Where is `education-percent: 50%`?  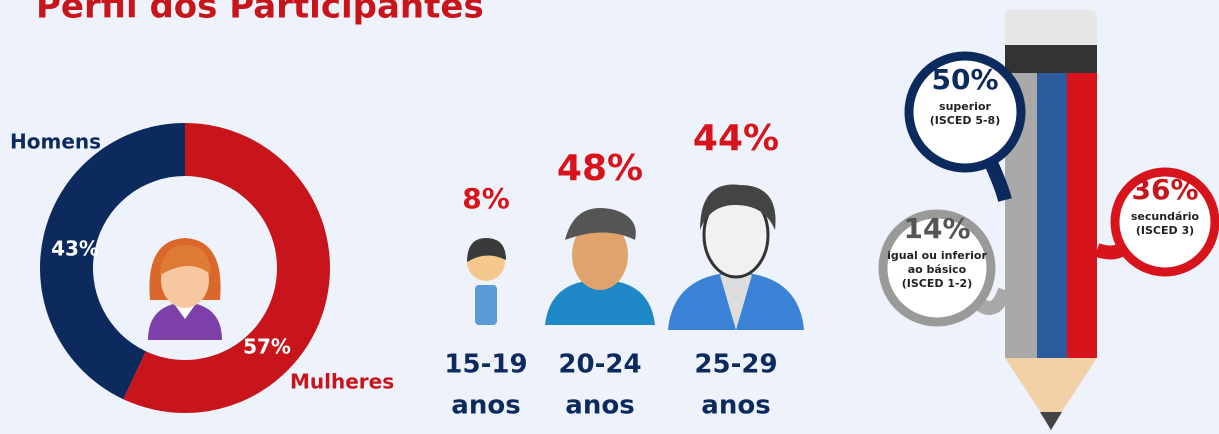
education-percent: 50% is located at coordinates (964, 79).